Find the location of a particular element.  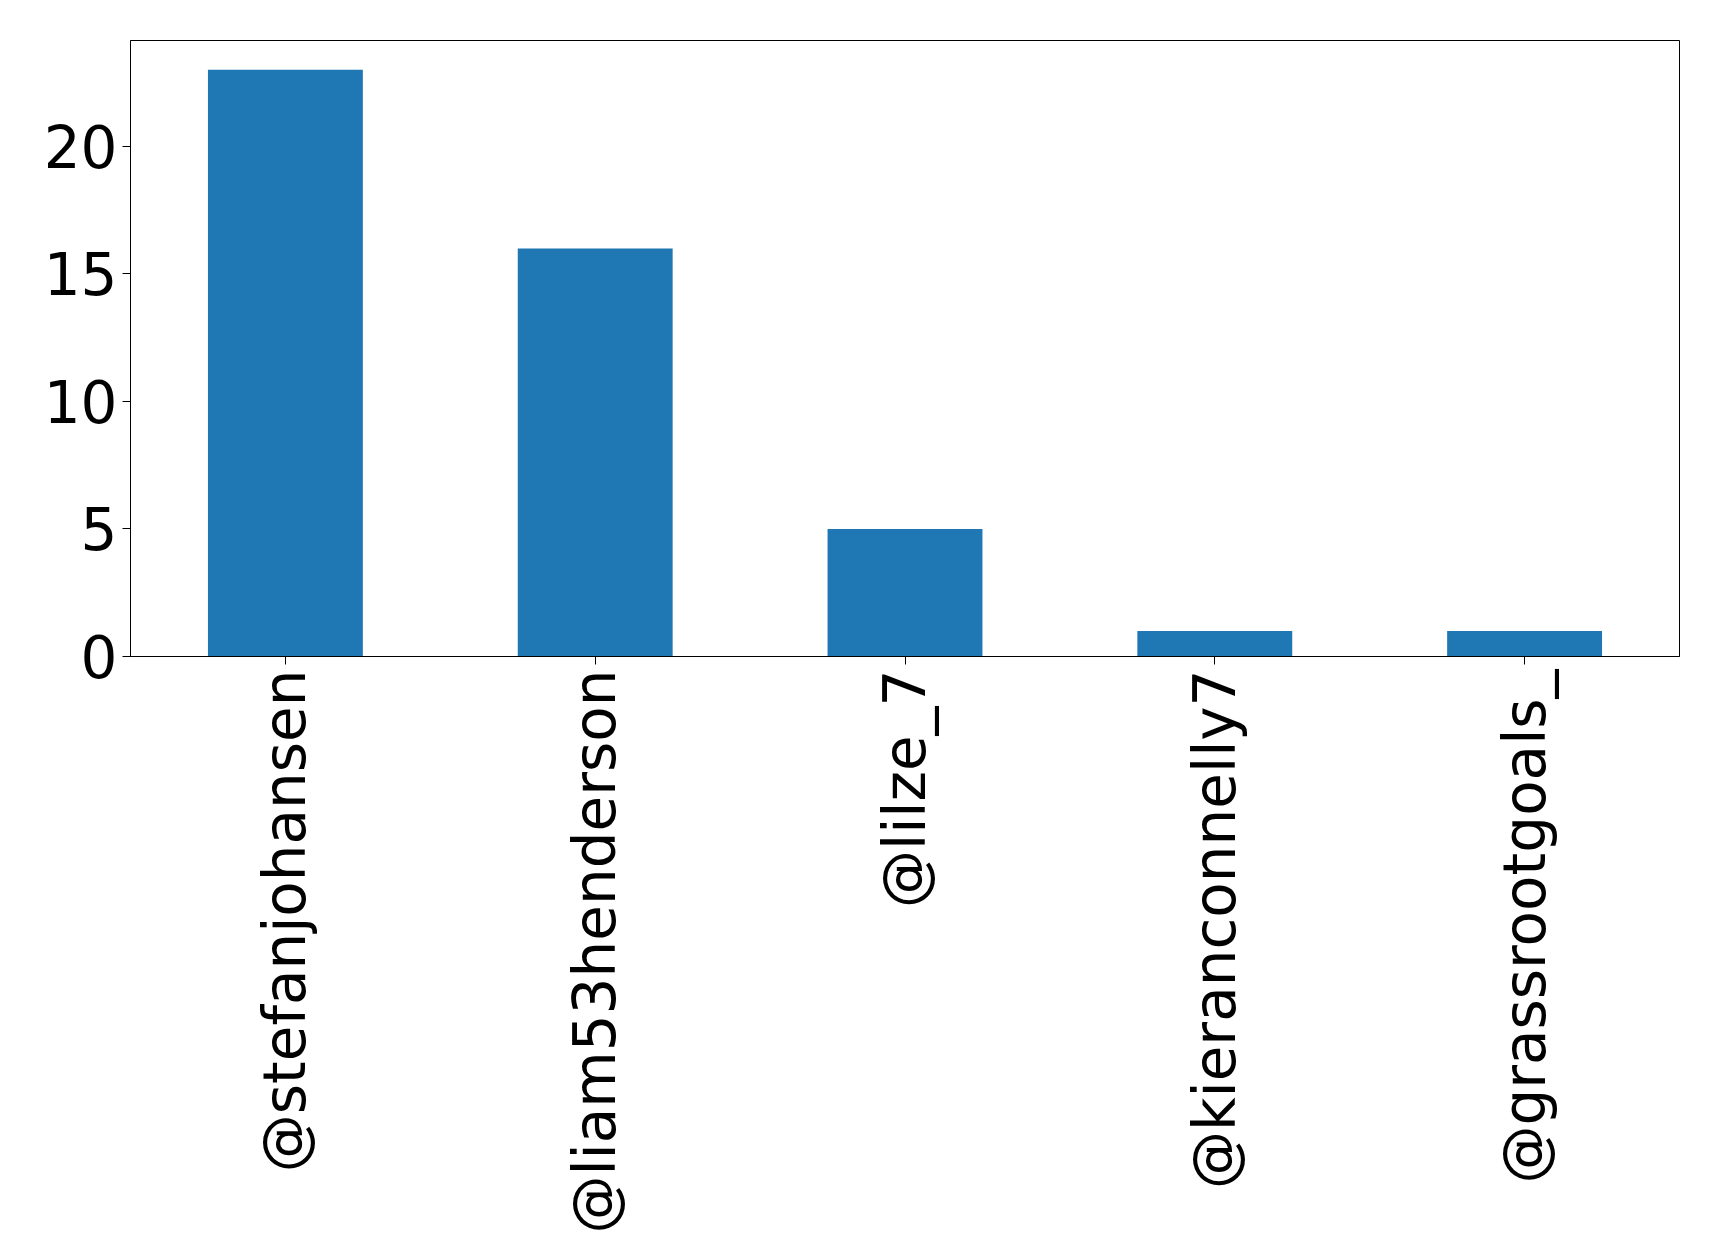

y-tick-label: 0 is located at coordinates (99, 658).